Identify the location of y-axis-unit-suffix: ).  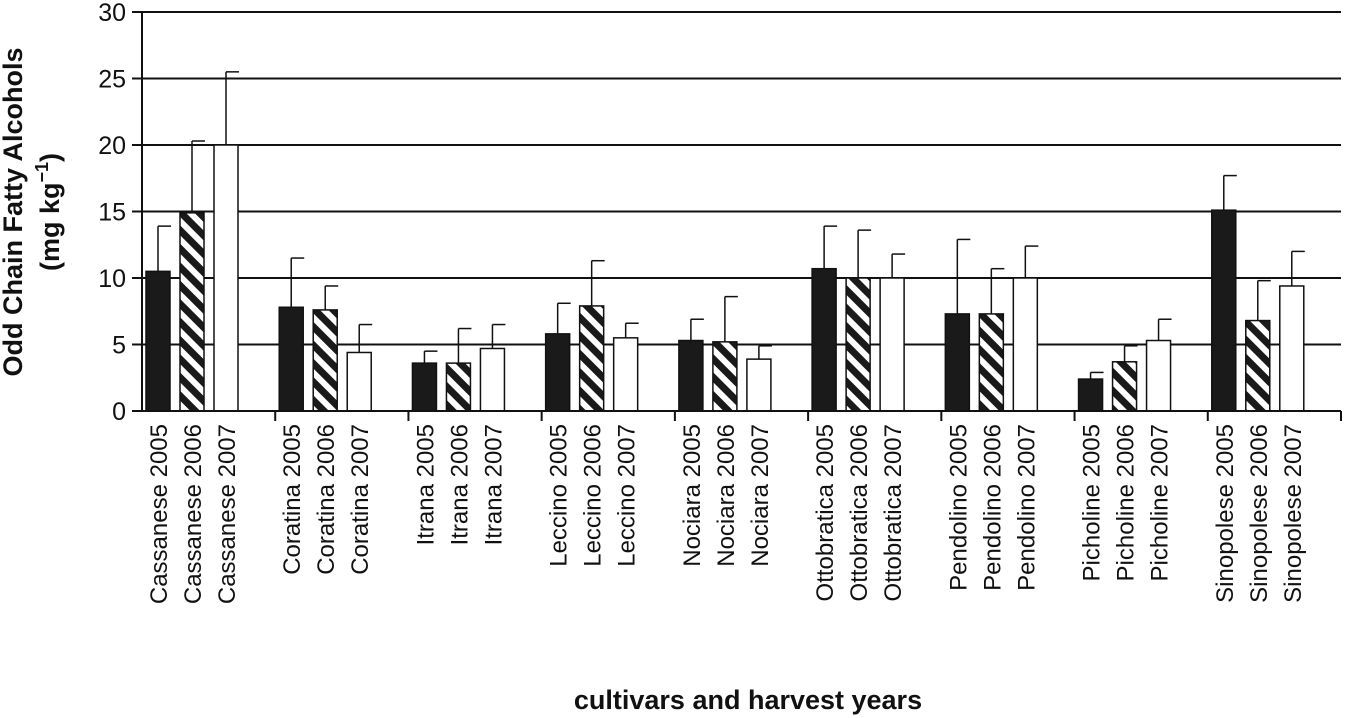
(50, 157).